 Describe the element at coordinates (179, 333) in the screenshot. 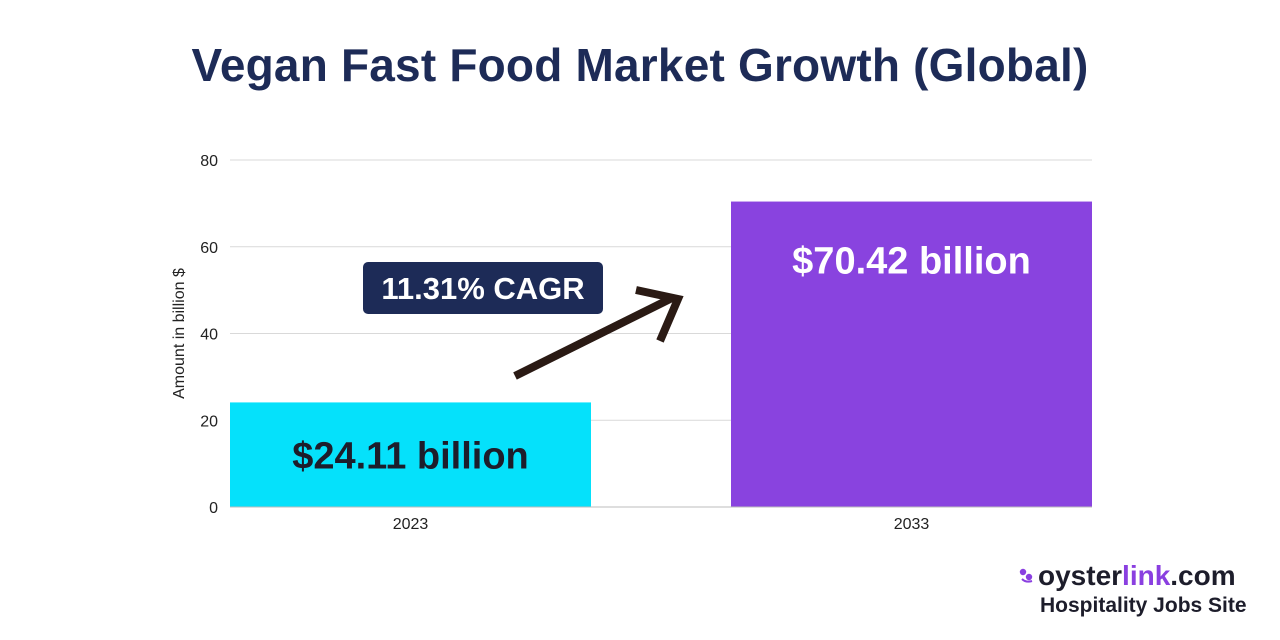

I see `y-axis-label: Amount in billion $` at that location.